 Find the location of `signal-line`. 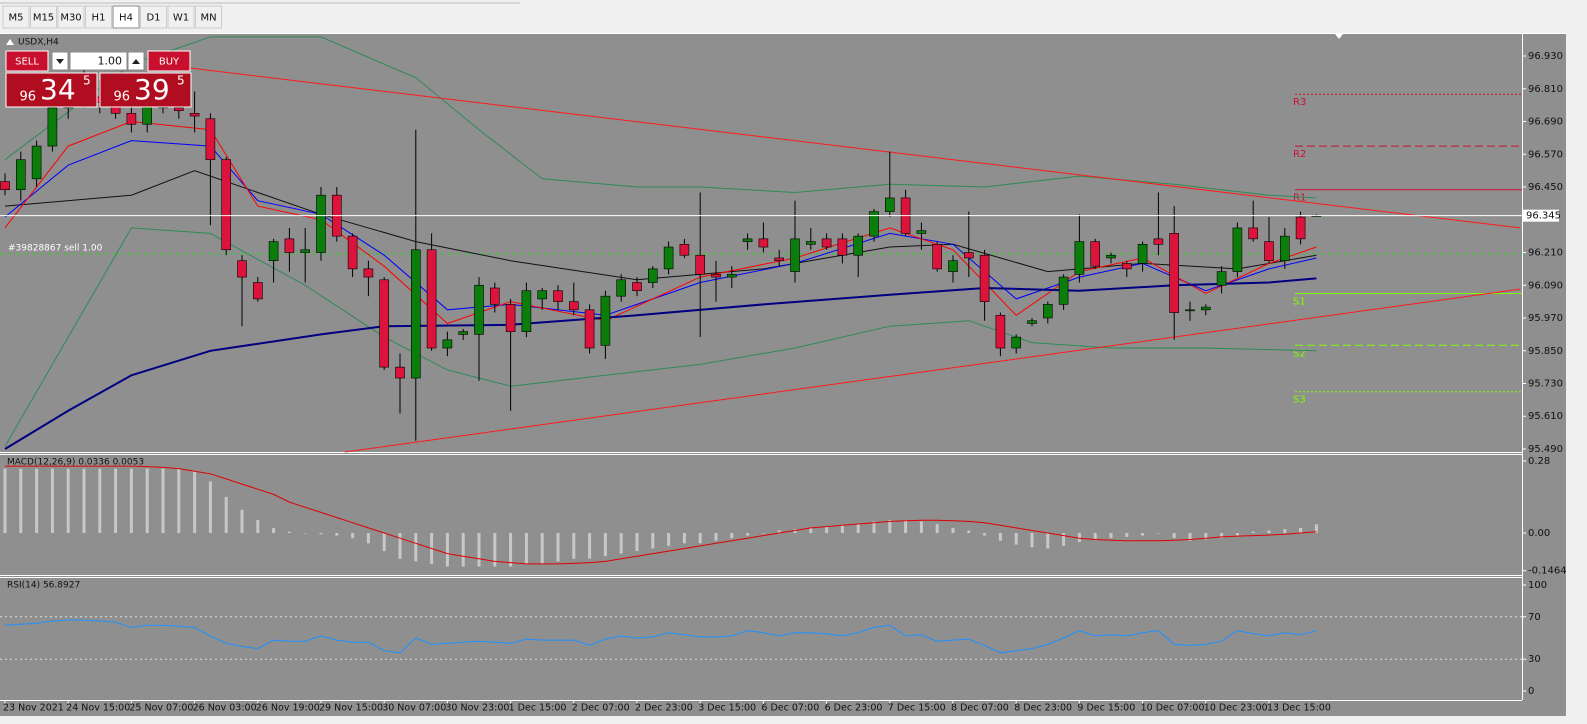

signal-line is located at coordinates (661, 515).